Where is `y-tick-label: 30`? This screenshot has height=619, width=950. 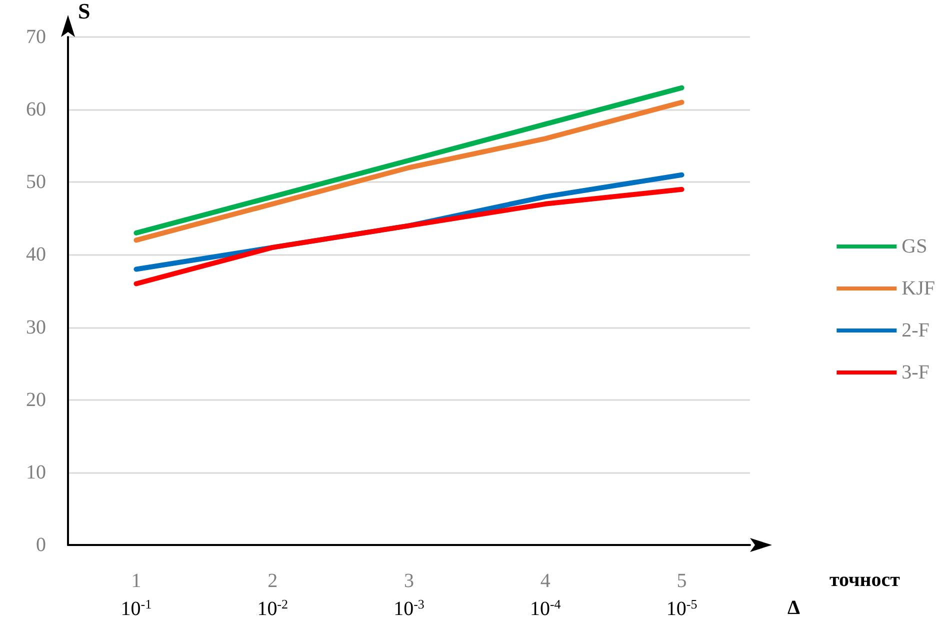 y-tick-label: 30 is located at coordinates (36, 327).